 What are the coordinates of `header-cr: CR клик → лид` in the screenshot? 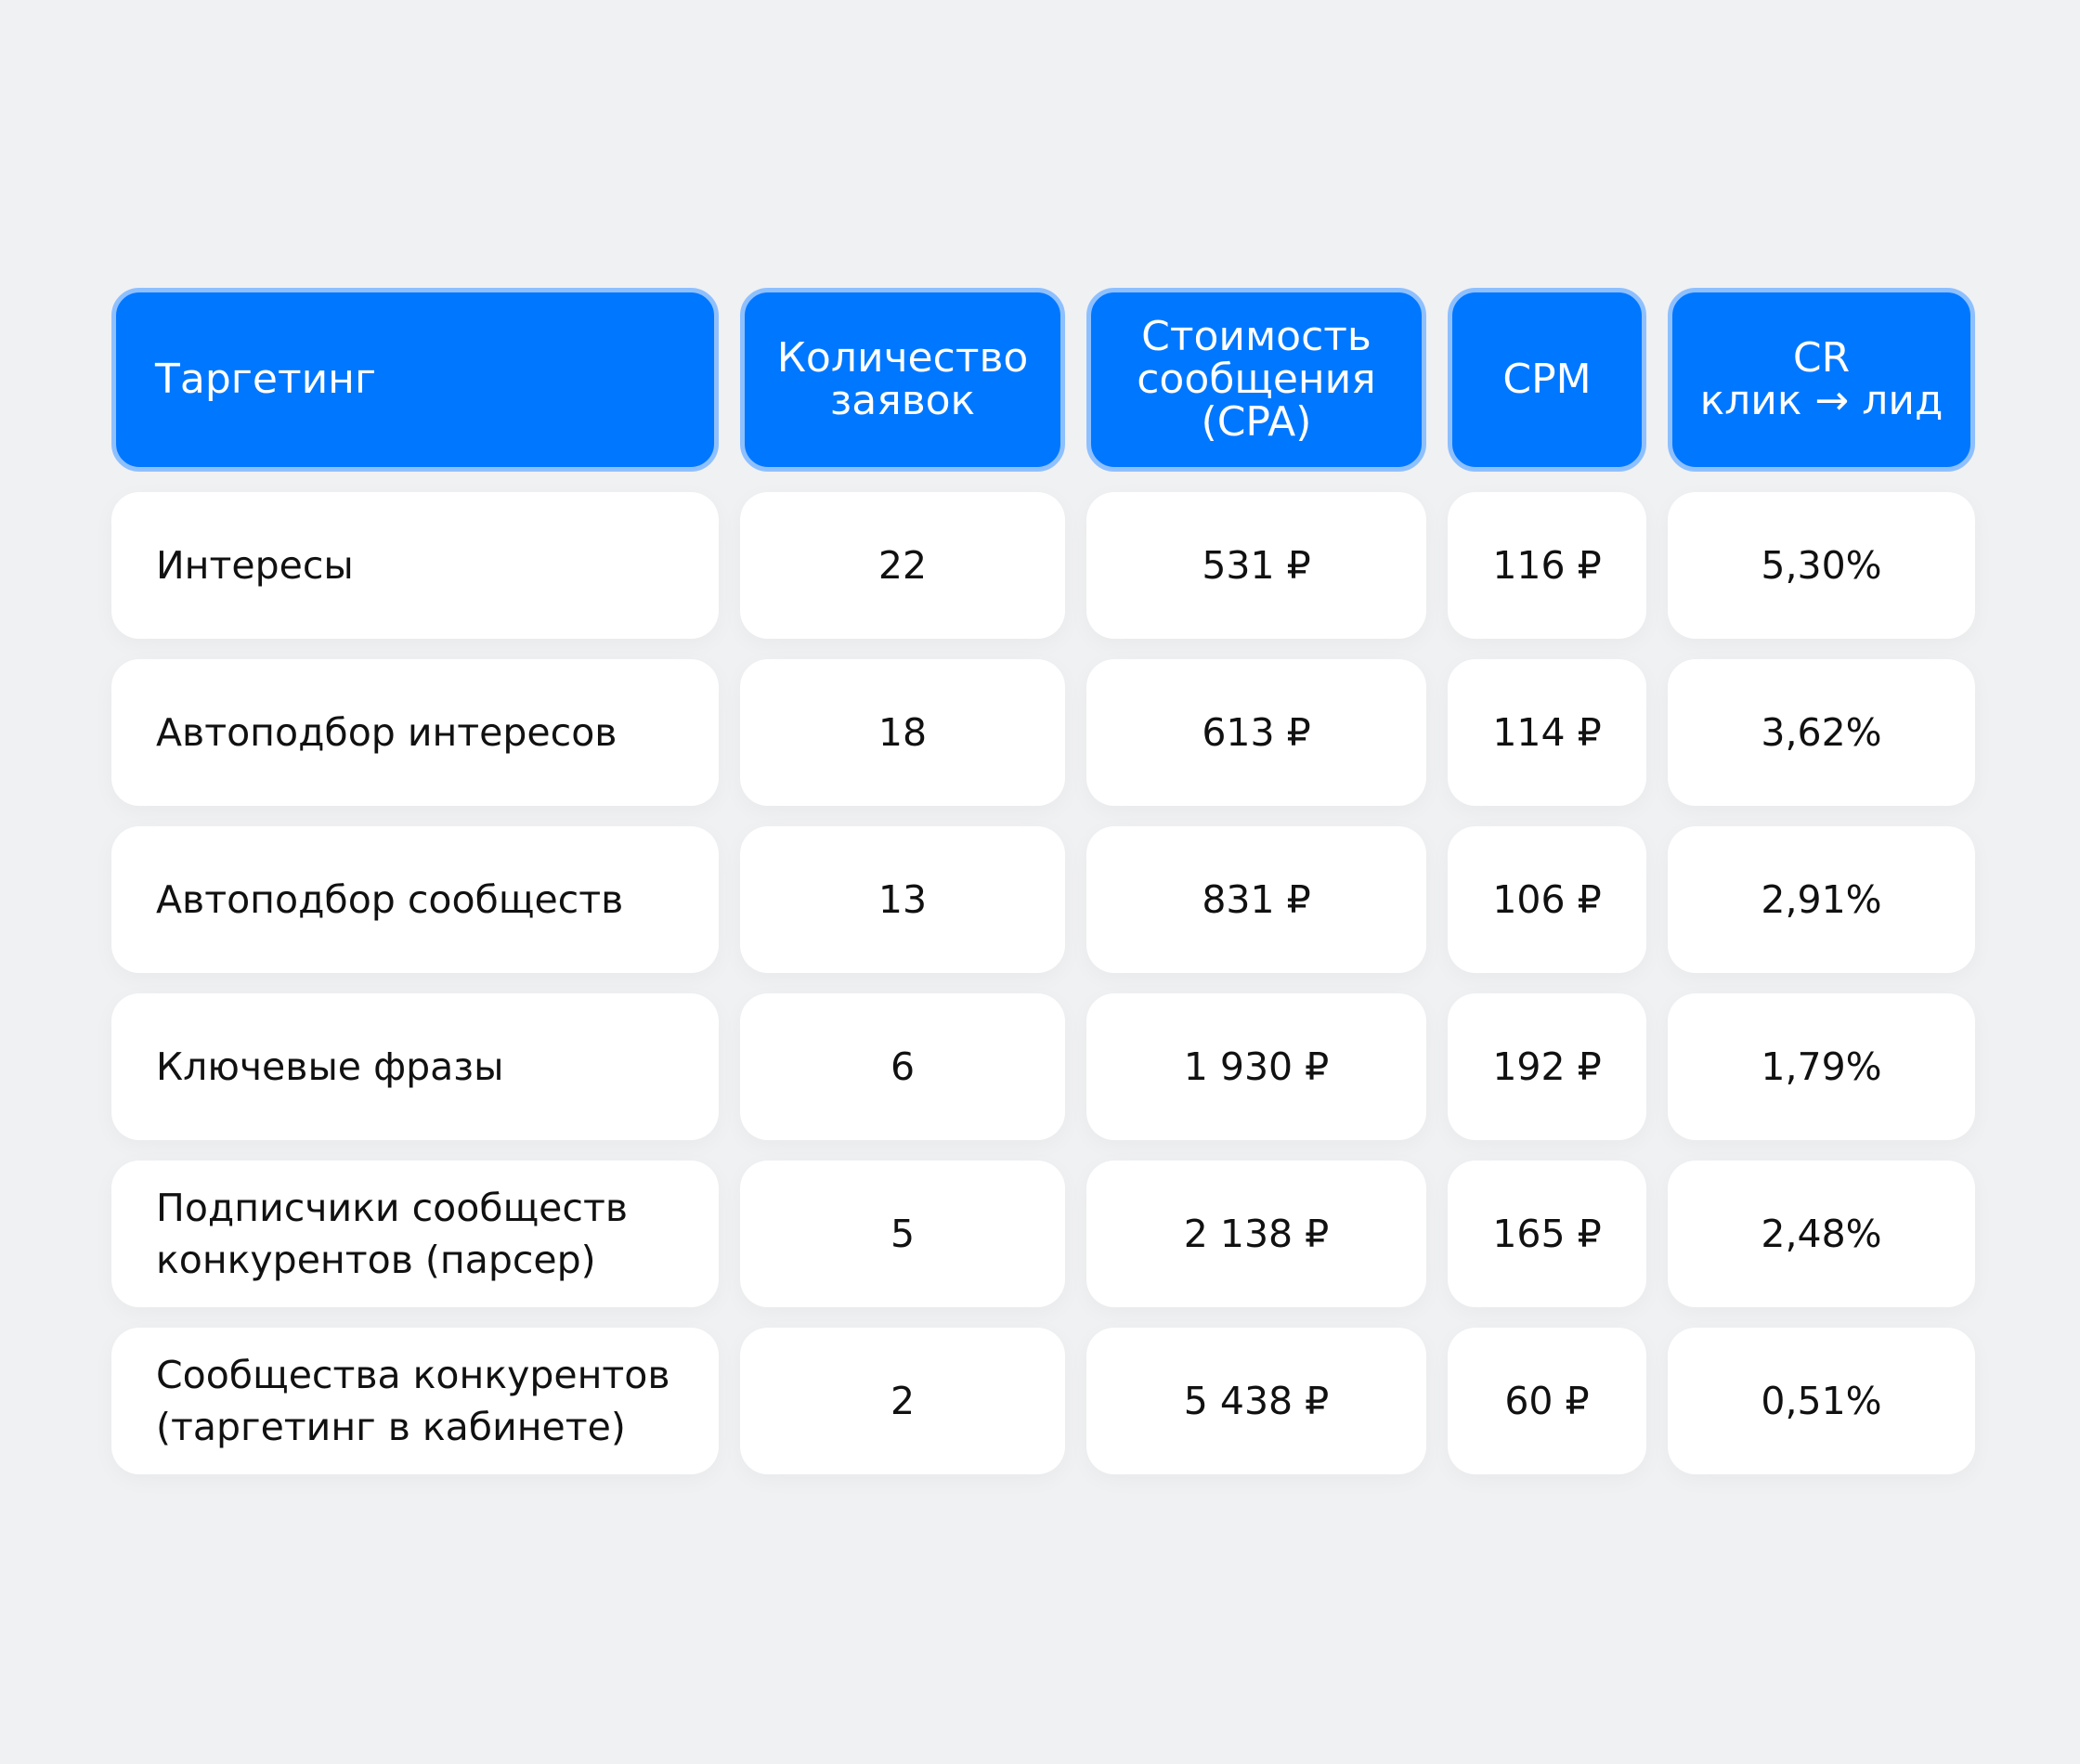 It's located at (1821, 380).